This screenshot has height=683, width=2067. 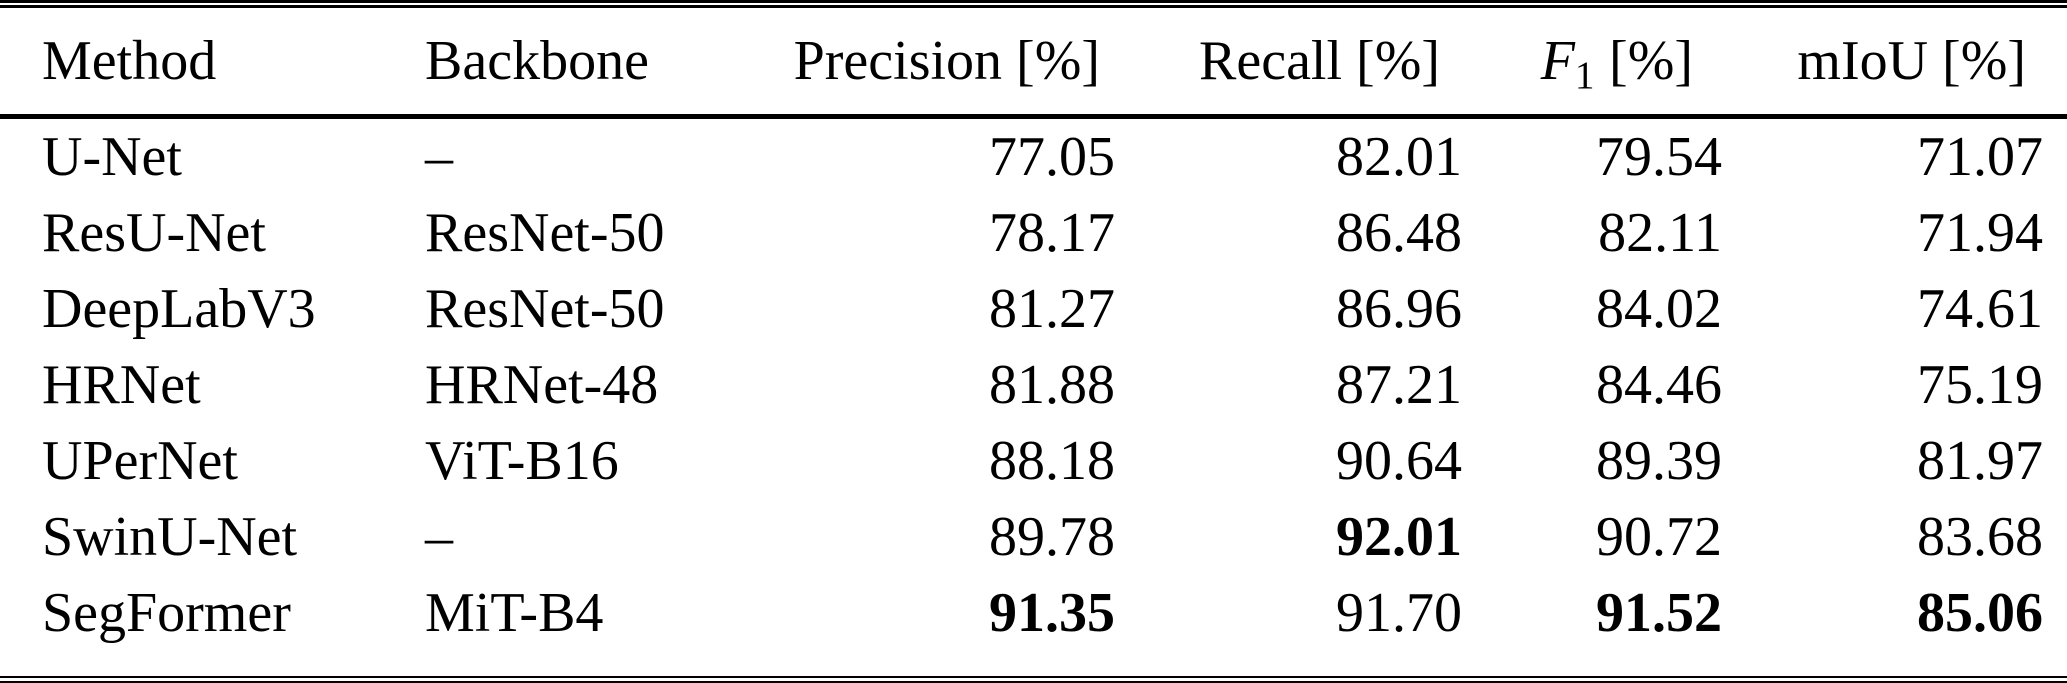 What do you see at coordinates (1399, 309) in the screenshot?
I see `cell-recall: 86.96` at bounding box center [1399, 309].